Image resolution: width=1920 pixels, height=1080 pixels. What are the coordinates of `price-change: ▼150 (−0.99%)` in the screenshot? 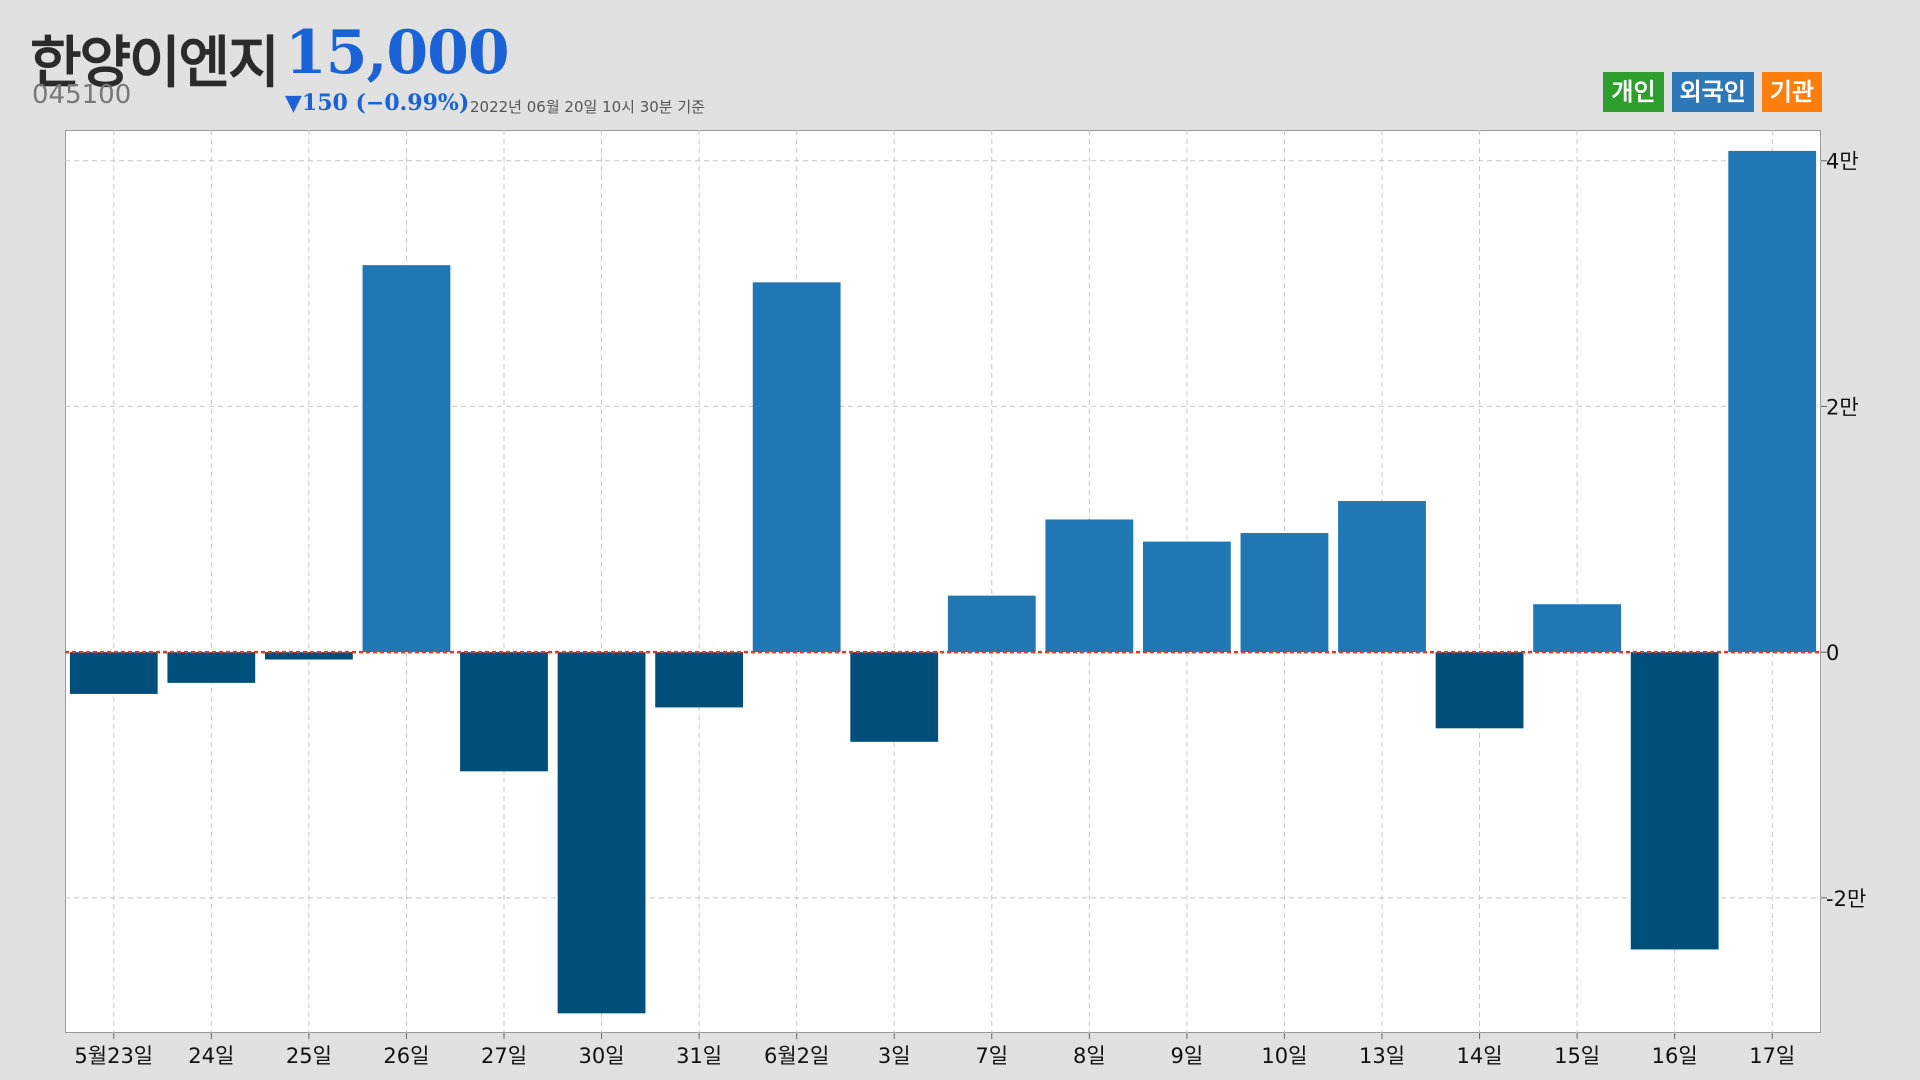 It's located at (377, 103).